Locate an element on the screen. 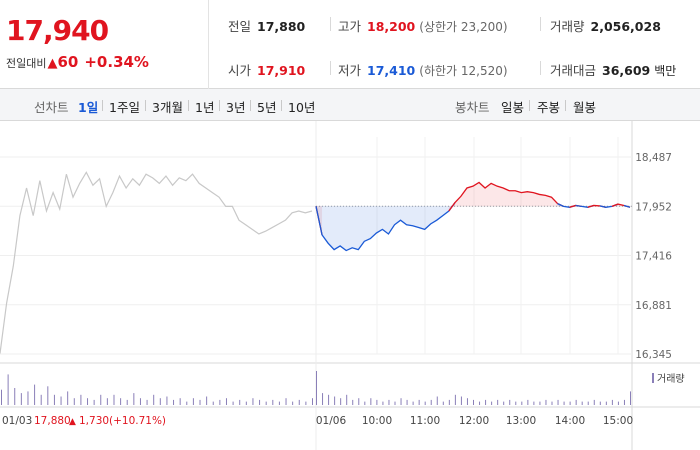 The width and height of the screenshot is (700, 450). volume-bars is located at coordinates (316, 388).